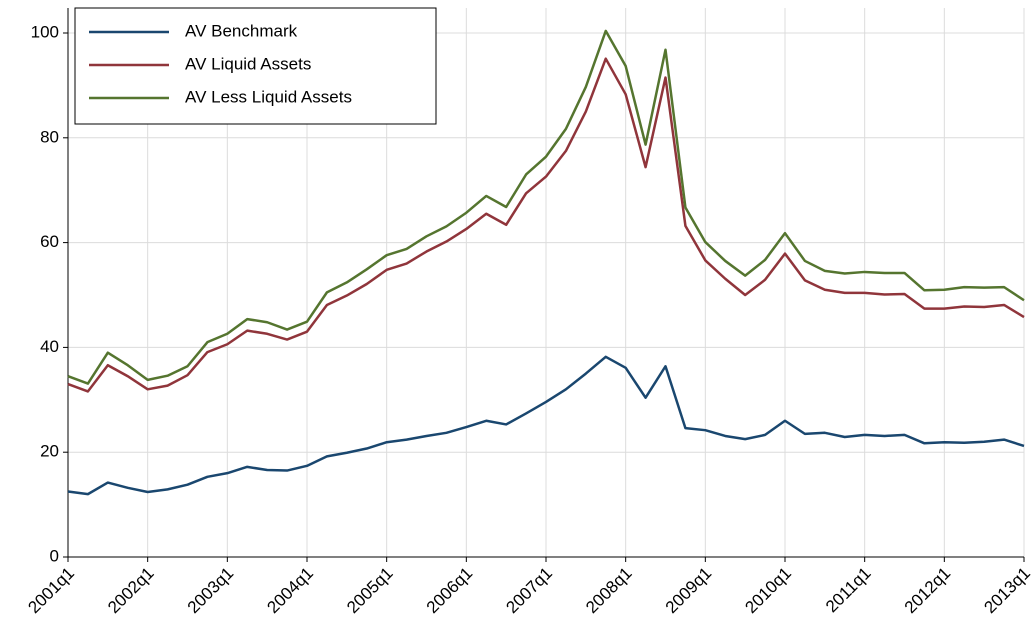 The height and width of the screenshot is (635, 1031). Describe the element at coordinates (131, 591) in the screenshot. I see `x-tick-label: 2002q1` at that location.